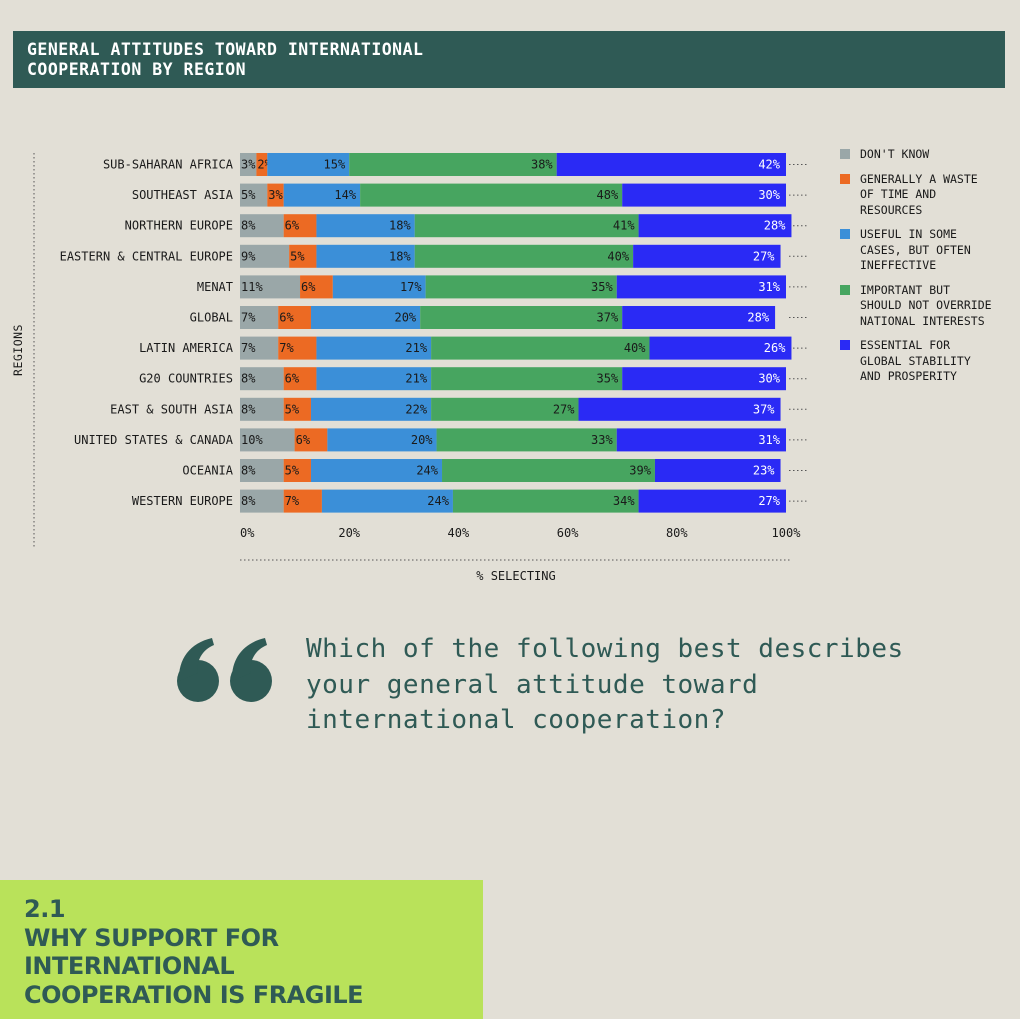 The image size is (1020, 1019). Describe the element at coordinates (624, 226) in the screenshot. I see `data-label: 41%` at that location.